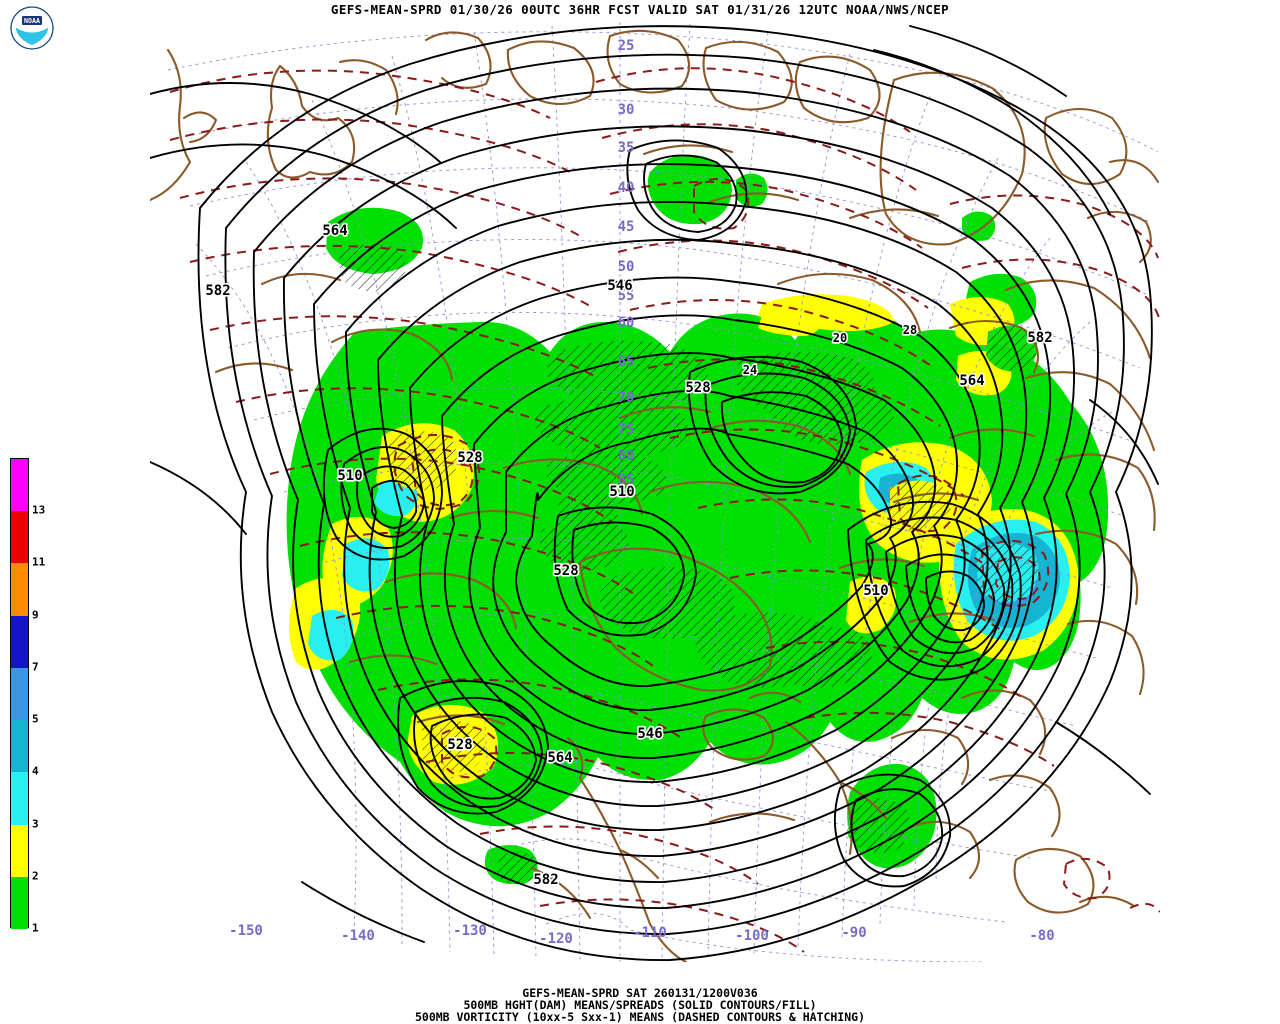 This screenshot has width=1280, height=1024. What do you see at coordinates (35, 824) in the screenshot?
I see `colorbar-label-3: 3` at bounding box center [35, 824].